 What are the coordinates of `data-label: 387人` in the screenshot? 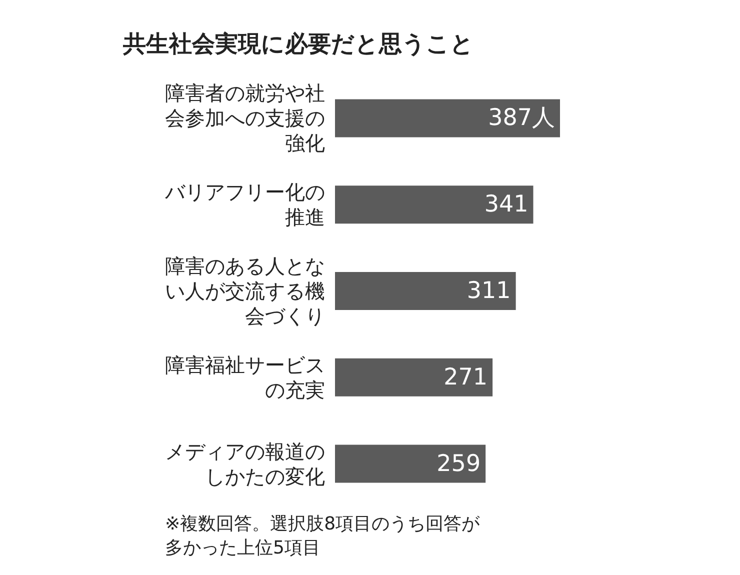 It's located at (521, 118).